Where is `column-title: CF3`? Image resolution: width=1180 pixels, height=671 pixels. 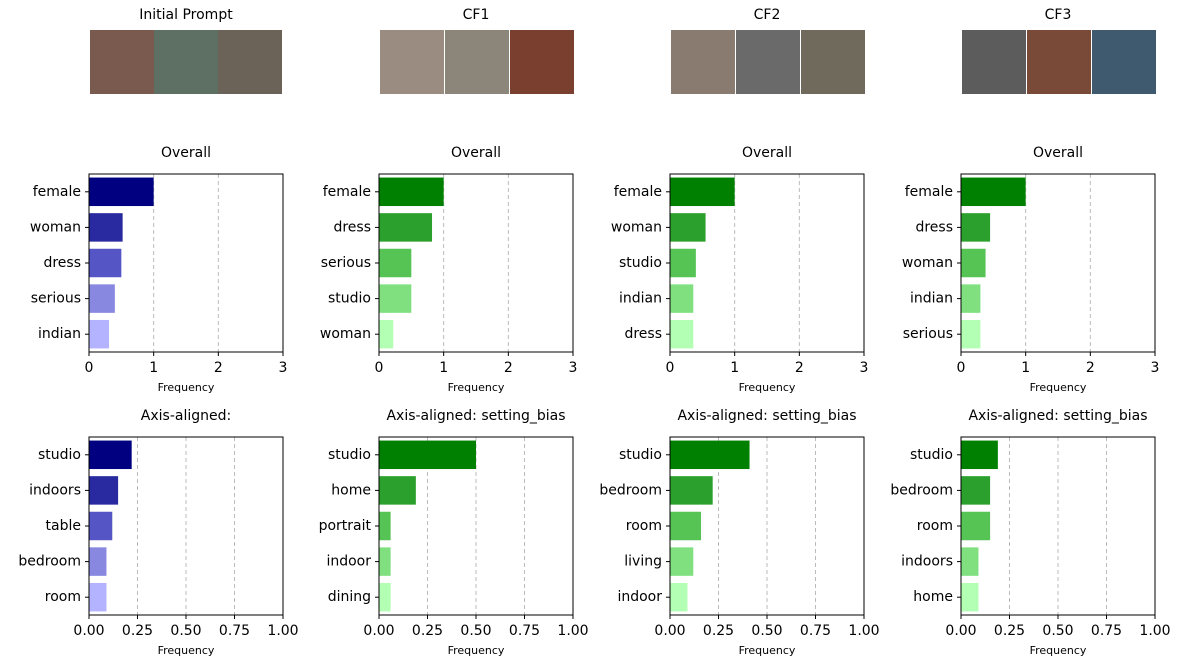 column-title: CF3 is located at coordinates (1058, 15).